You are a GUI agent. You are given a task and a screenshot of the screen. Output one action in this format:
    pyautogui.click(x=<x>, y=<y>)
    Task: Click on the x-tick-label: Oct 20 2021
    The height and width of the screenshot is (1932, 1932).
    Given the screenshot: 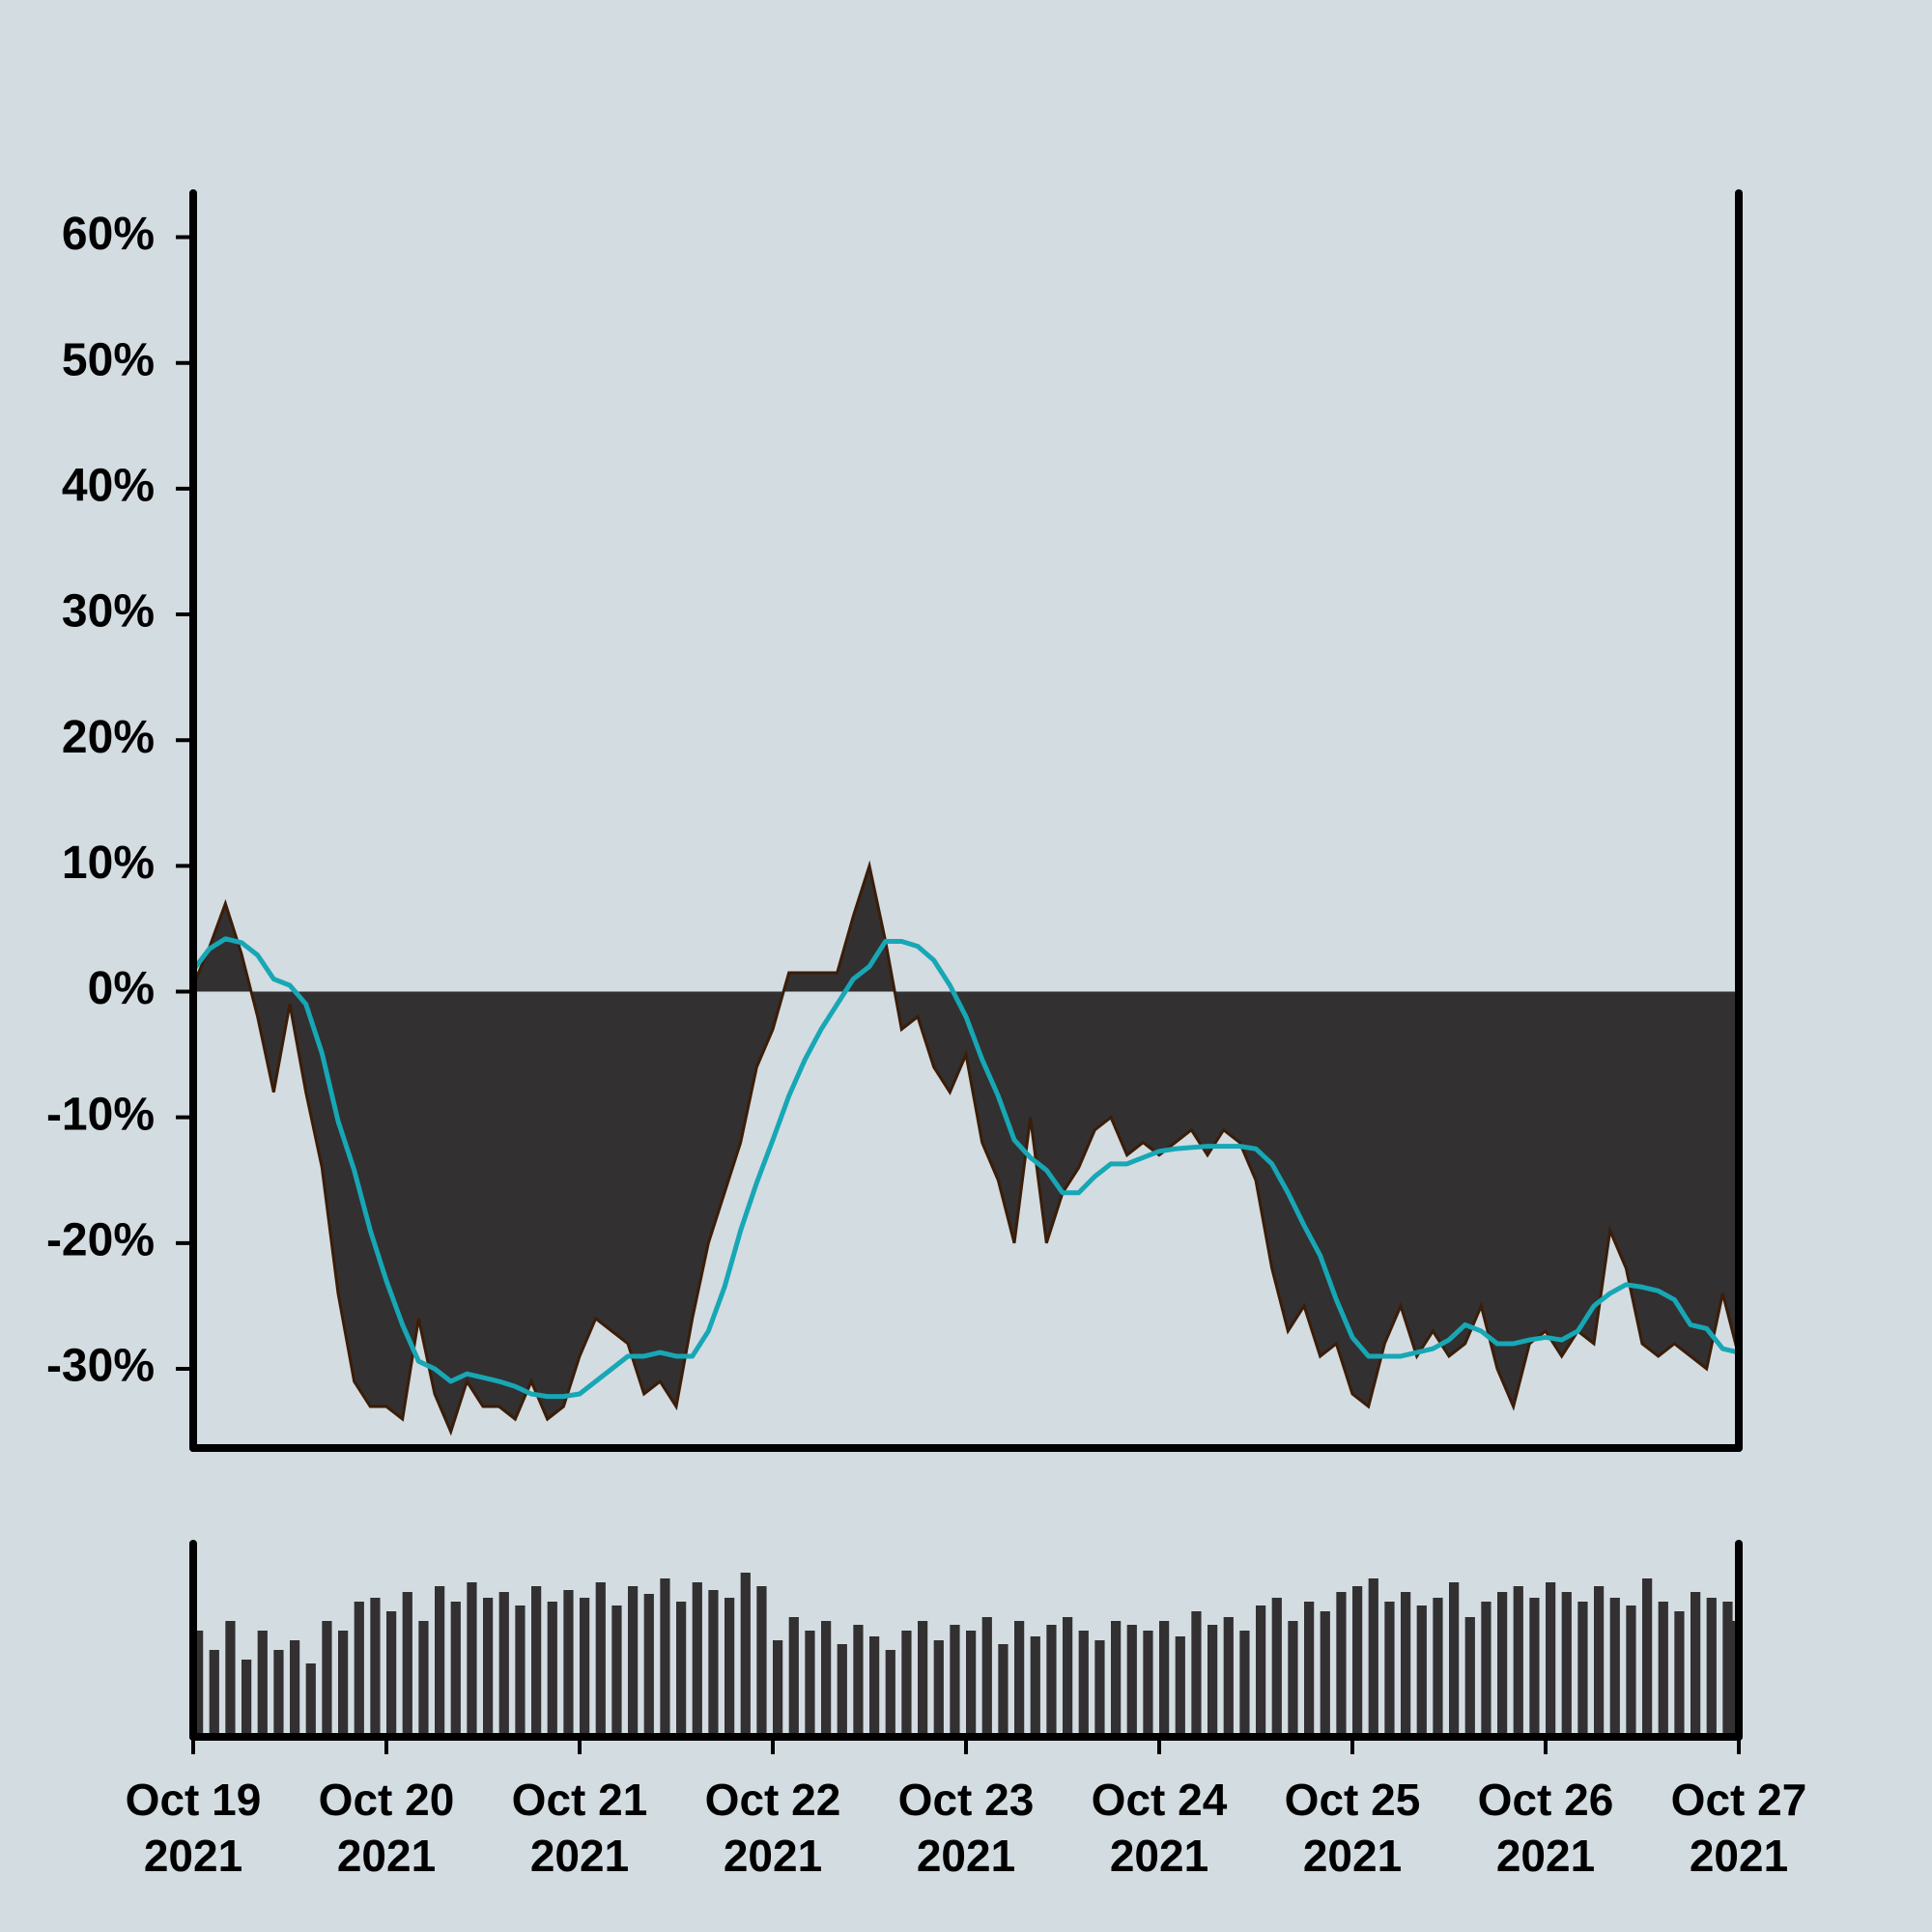 What is the action you would take?
    pyautogui.click(x=386, y=1828)
    